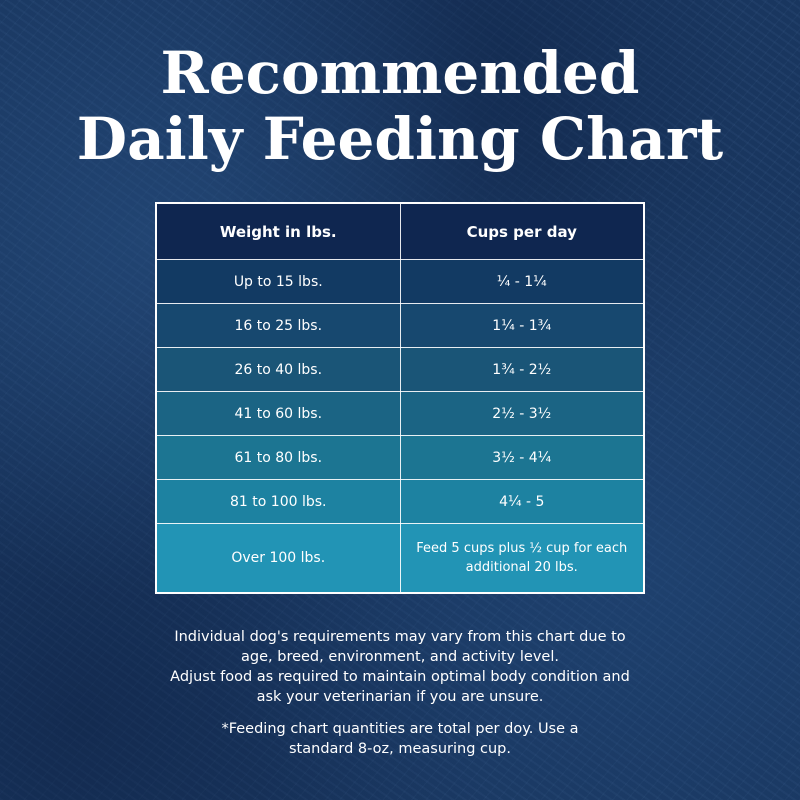 The height and width of the screenshot is (800, 800). Describe the element at coordinates (278, 369) in the screenshot. I see `weight-cell: 26 to 40 lbs.` at that location.